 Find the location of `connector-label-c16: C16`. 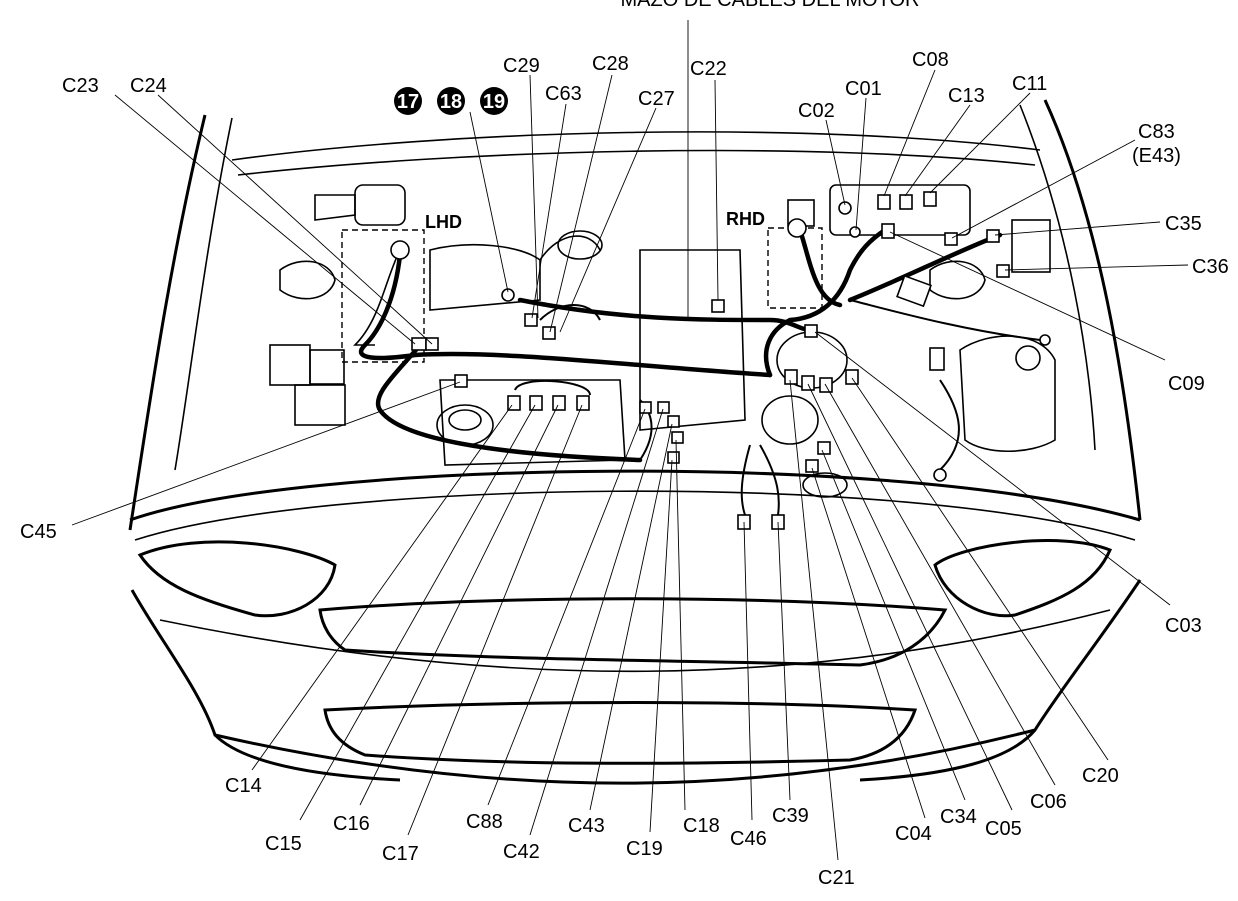

connector-label-c16: C16 is located at coordinates (351, 824).